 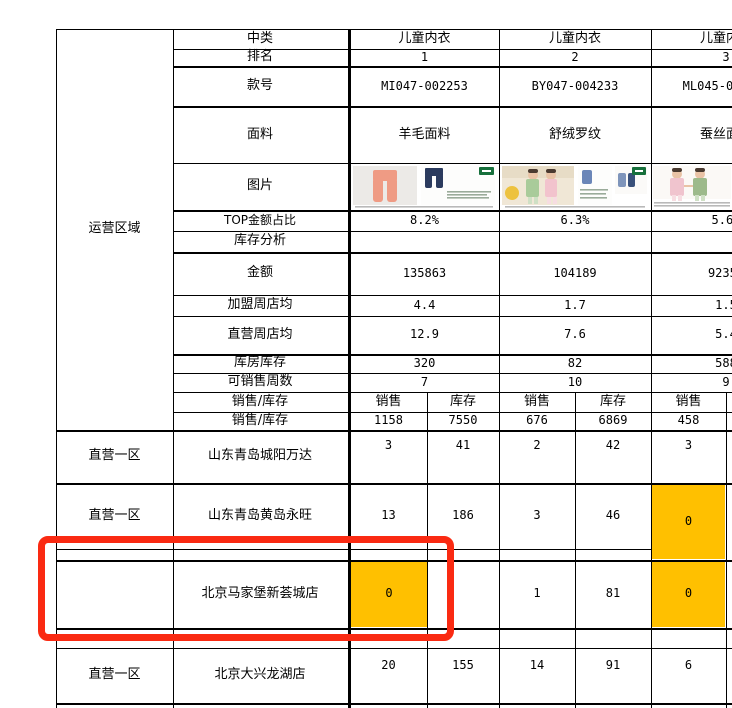 I want to click on row-label-kuanhao: 款号, so click(x=259, y=86).